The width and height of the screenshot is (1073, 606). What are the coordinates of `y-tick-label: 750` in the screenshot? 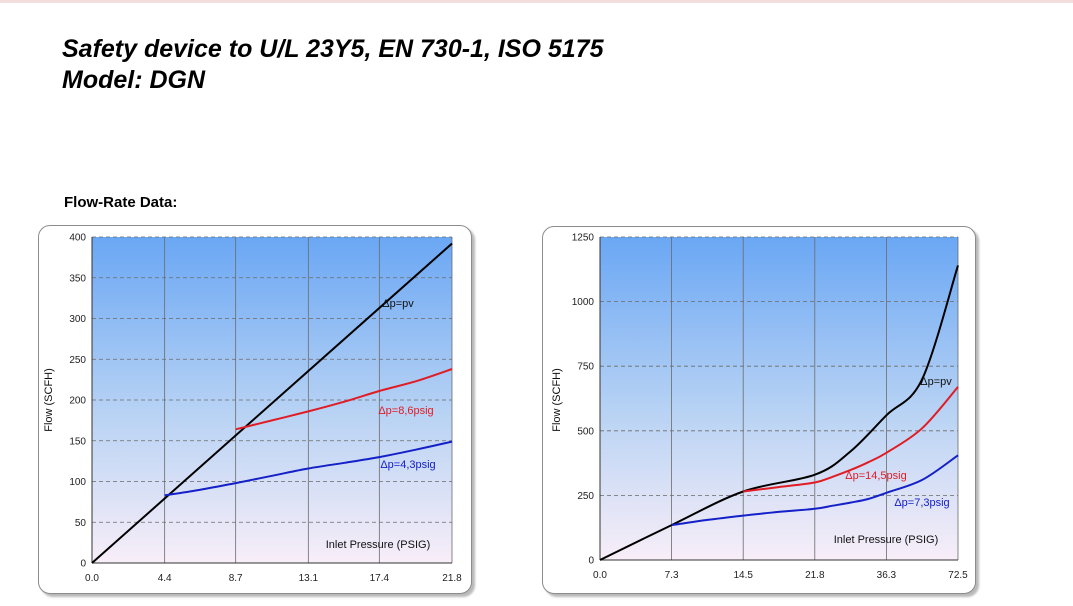 It's located at (585, 367).